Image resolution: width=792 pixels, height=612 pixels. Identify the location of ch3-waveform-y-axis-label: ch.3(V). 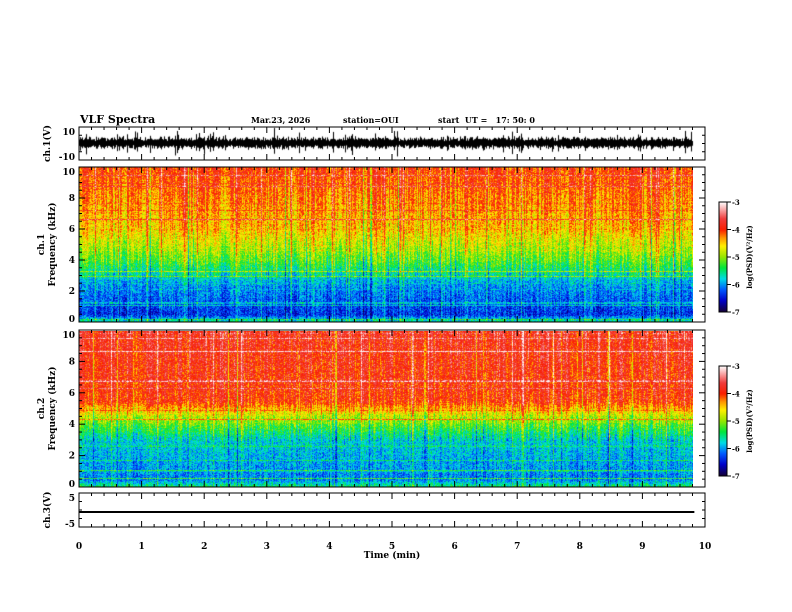
(47, 510).